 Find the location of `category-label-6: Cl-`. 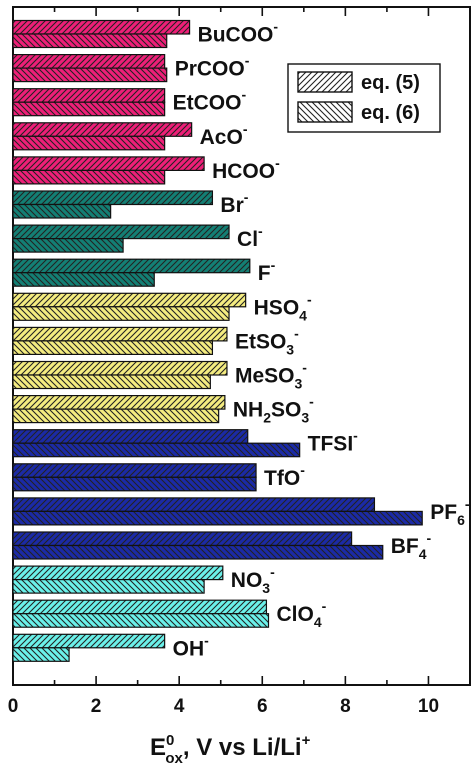

category-label-6: Cl- is located at coordinates (250, 237).